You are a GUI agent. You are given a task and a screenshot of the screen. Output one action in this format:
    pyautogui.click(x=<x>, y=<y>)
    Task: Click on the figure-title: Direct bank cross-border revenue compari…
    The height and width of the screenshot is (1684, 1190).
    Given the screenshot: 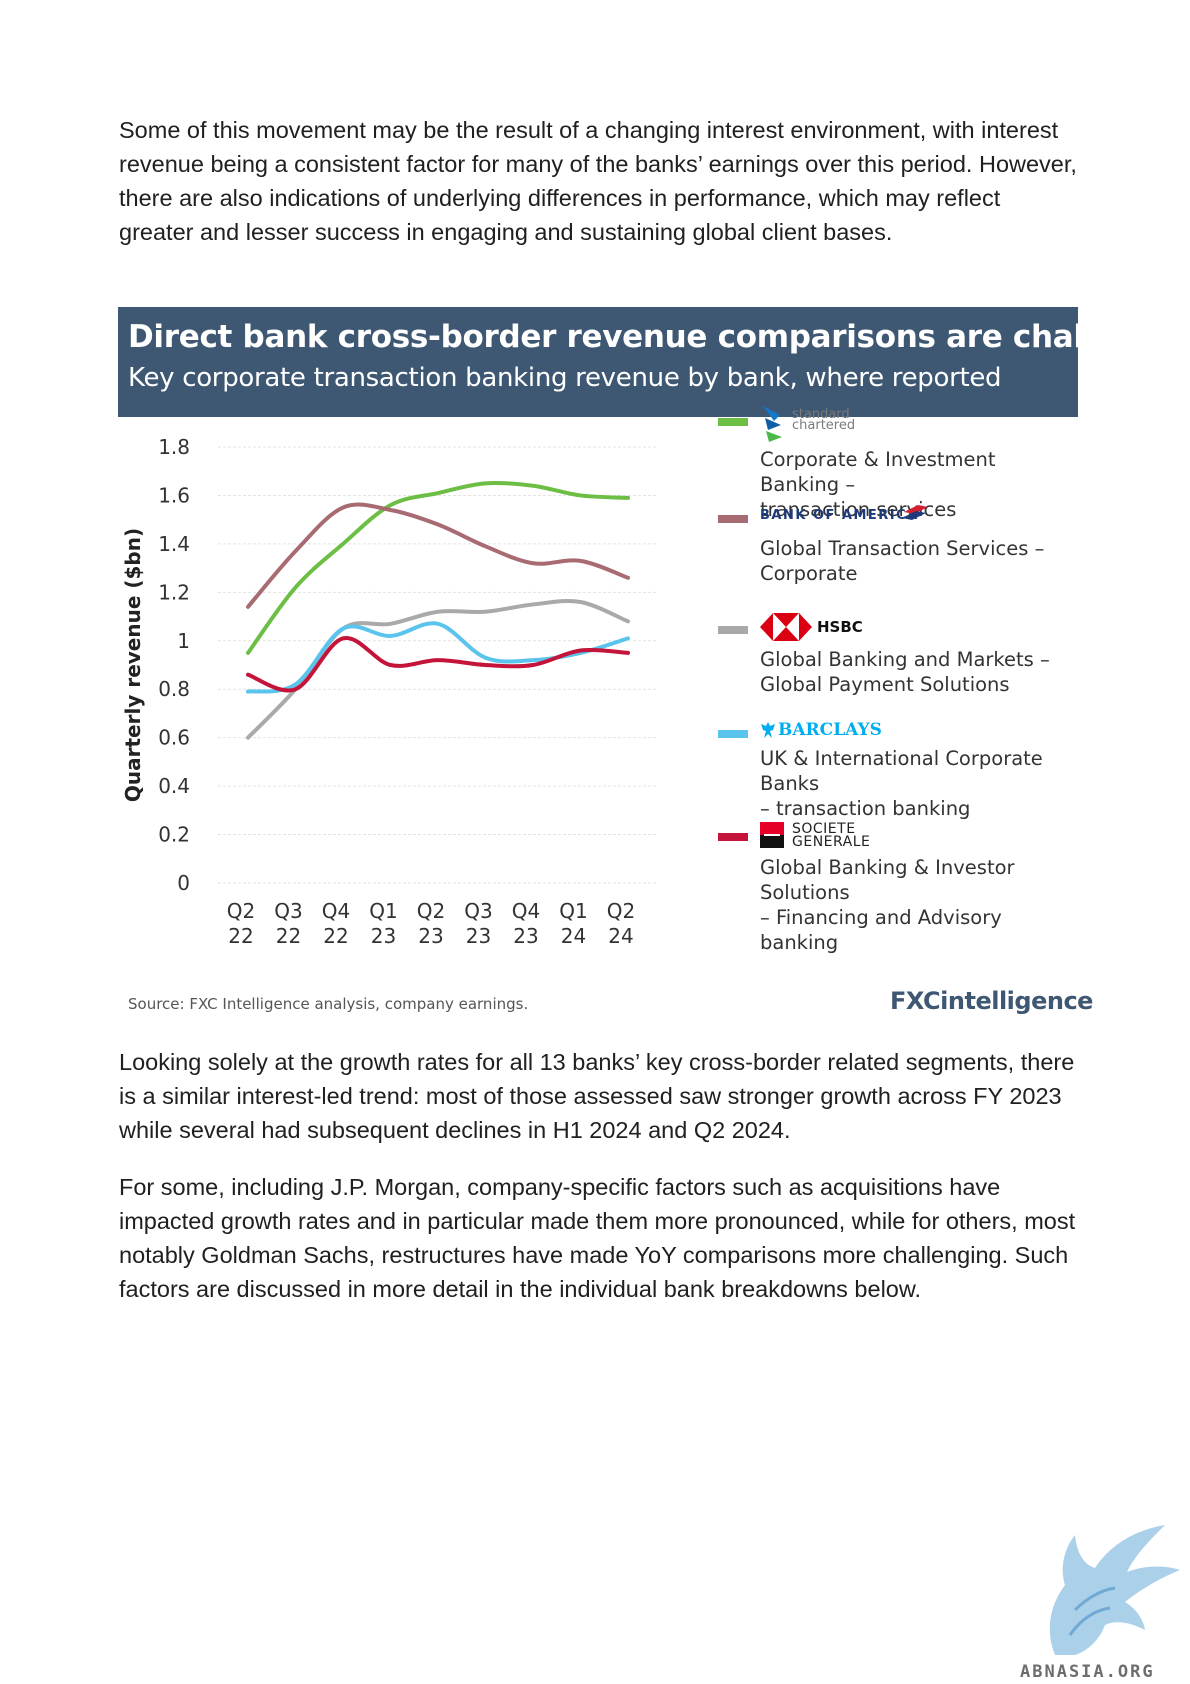 What is the action you would take?
    pyautogui.click(x=659, y=337)
    